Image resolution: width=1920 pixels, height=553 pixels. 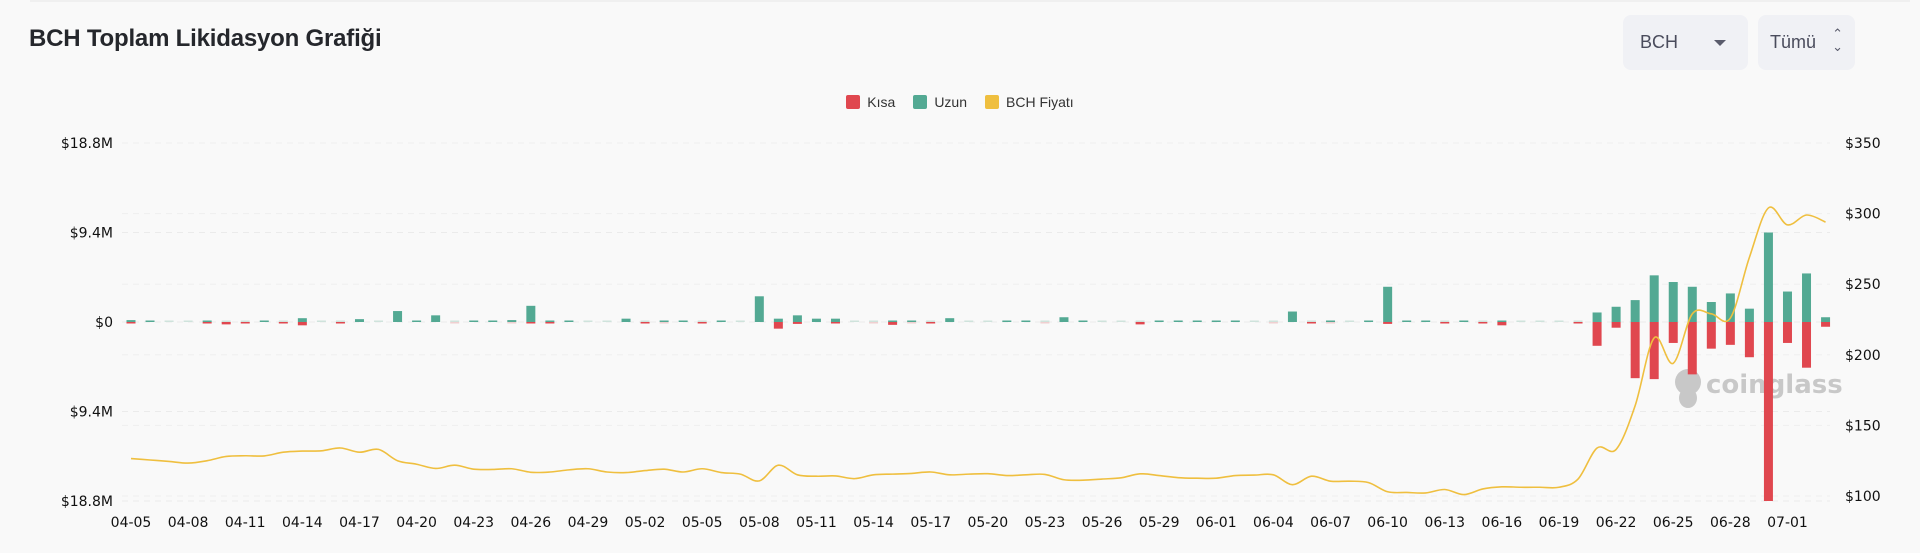 I want to click on x-axis-tick: 05-11, so click(x=816, y=523).